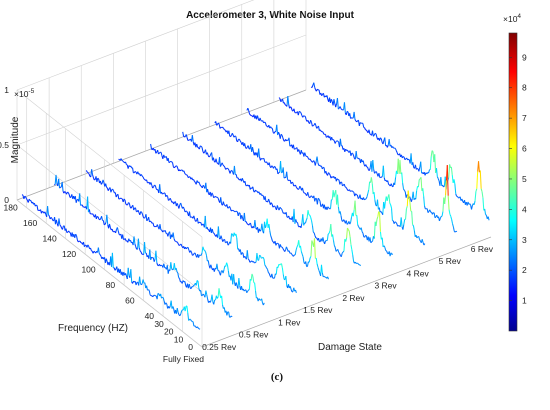 The width and height of the screenshot is (550, 410). I want to click on z-tick-labels: 00.51, so click(4, 145).